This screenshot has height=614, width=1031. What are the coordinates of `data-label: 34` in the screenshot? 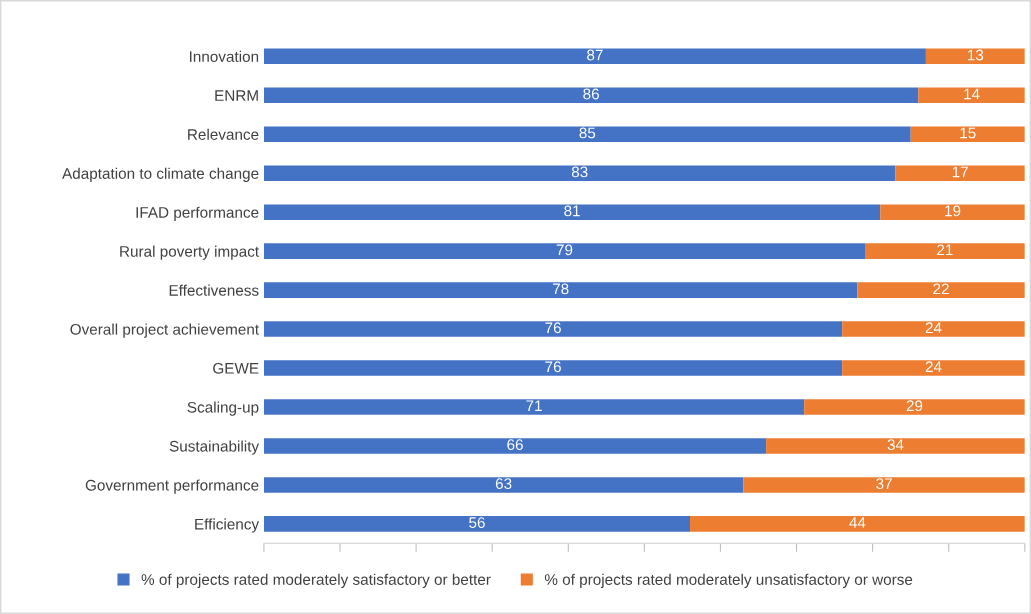 It's located at (895, 445).